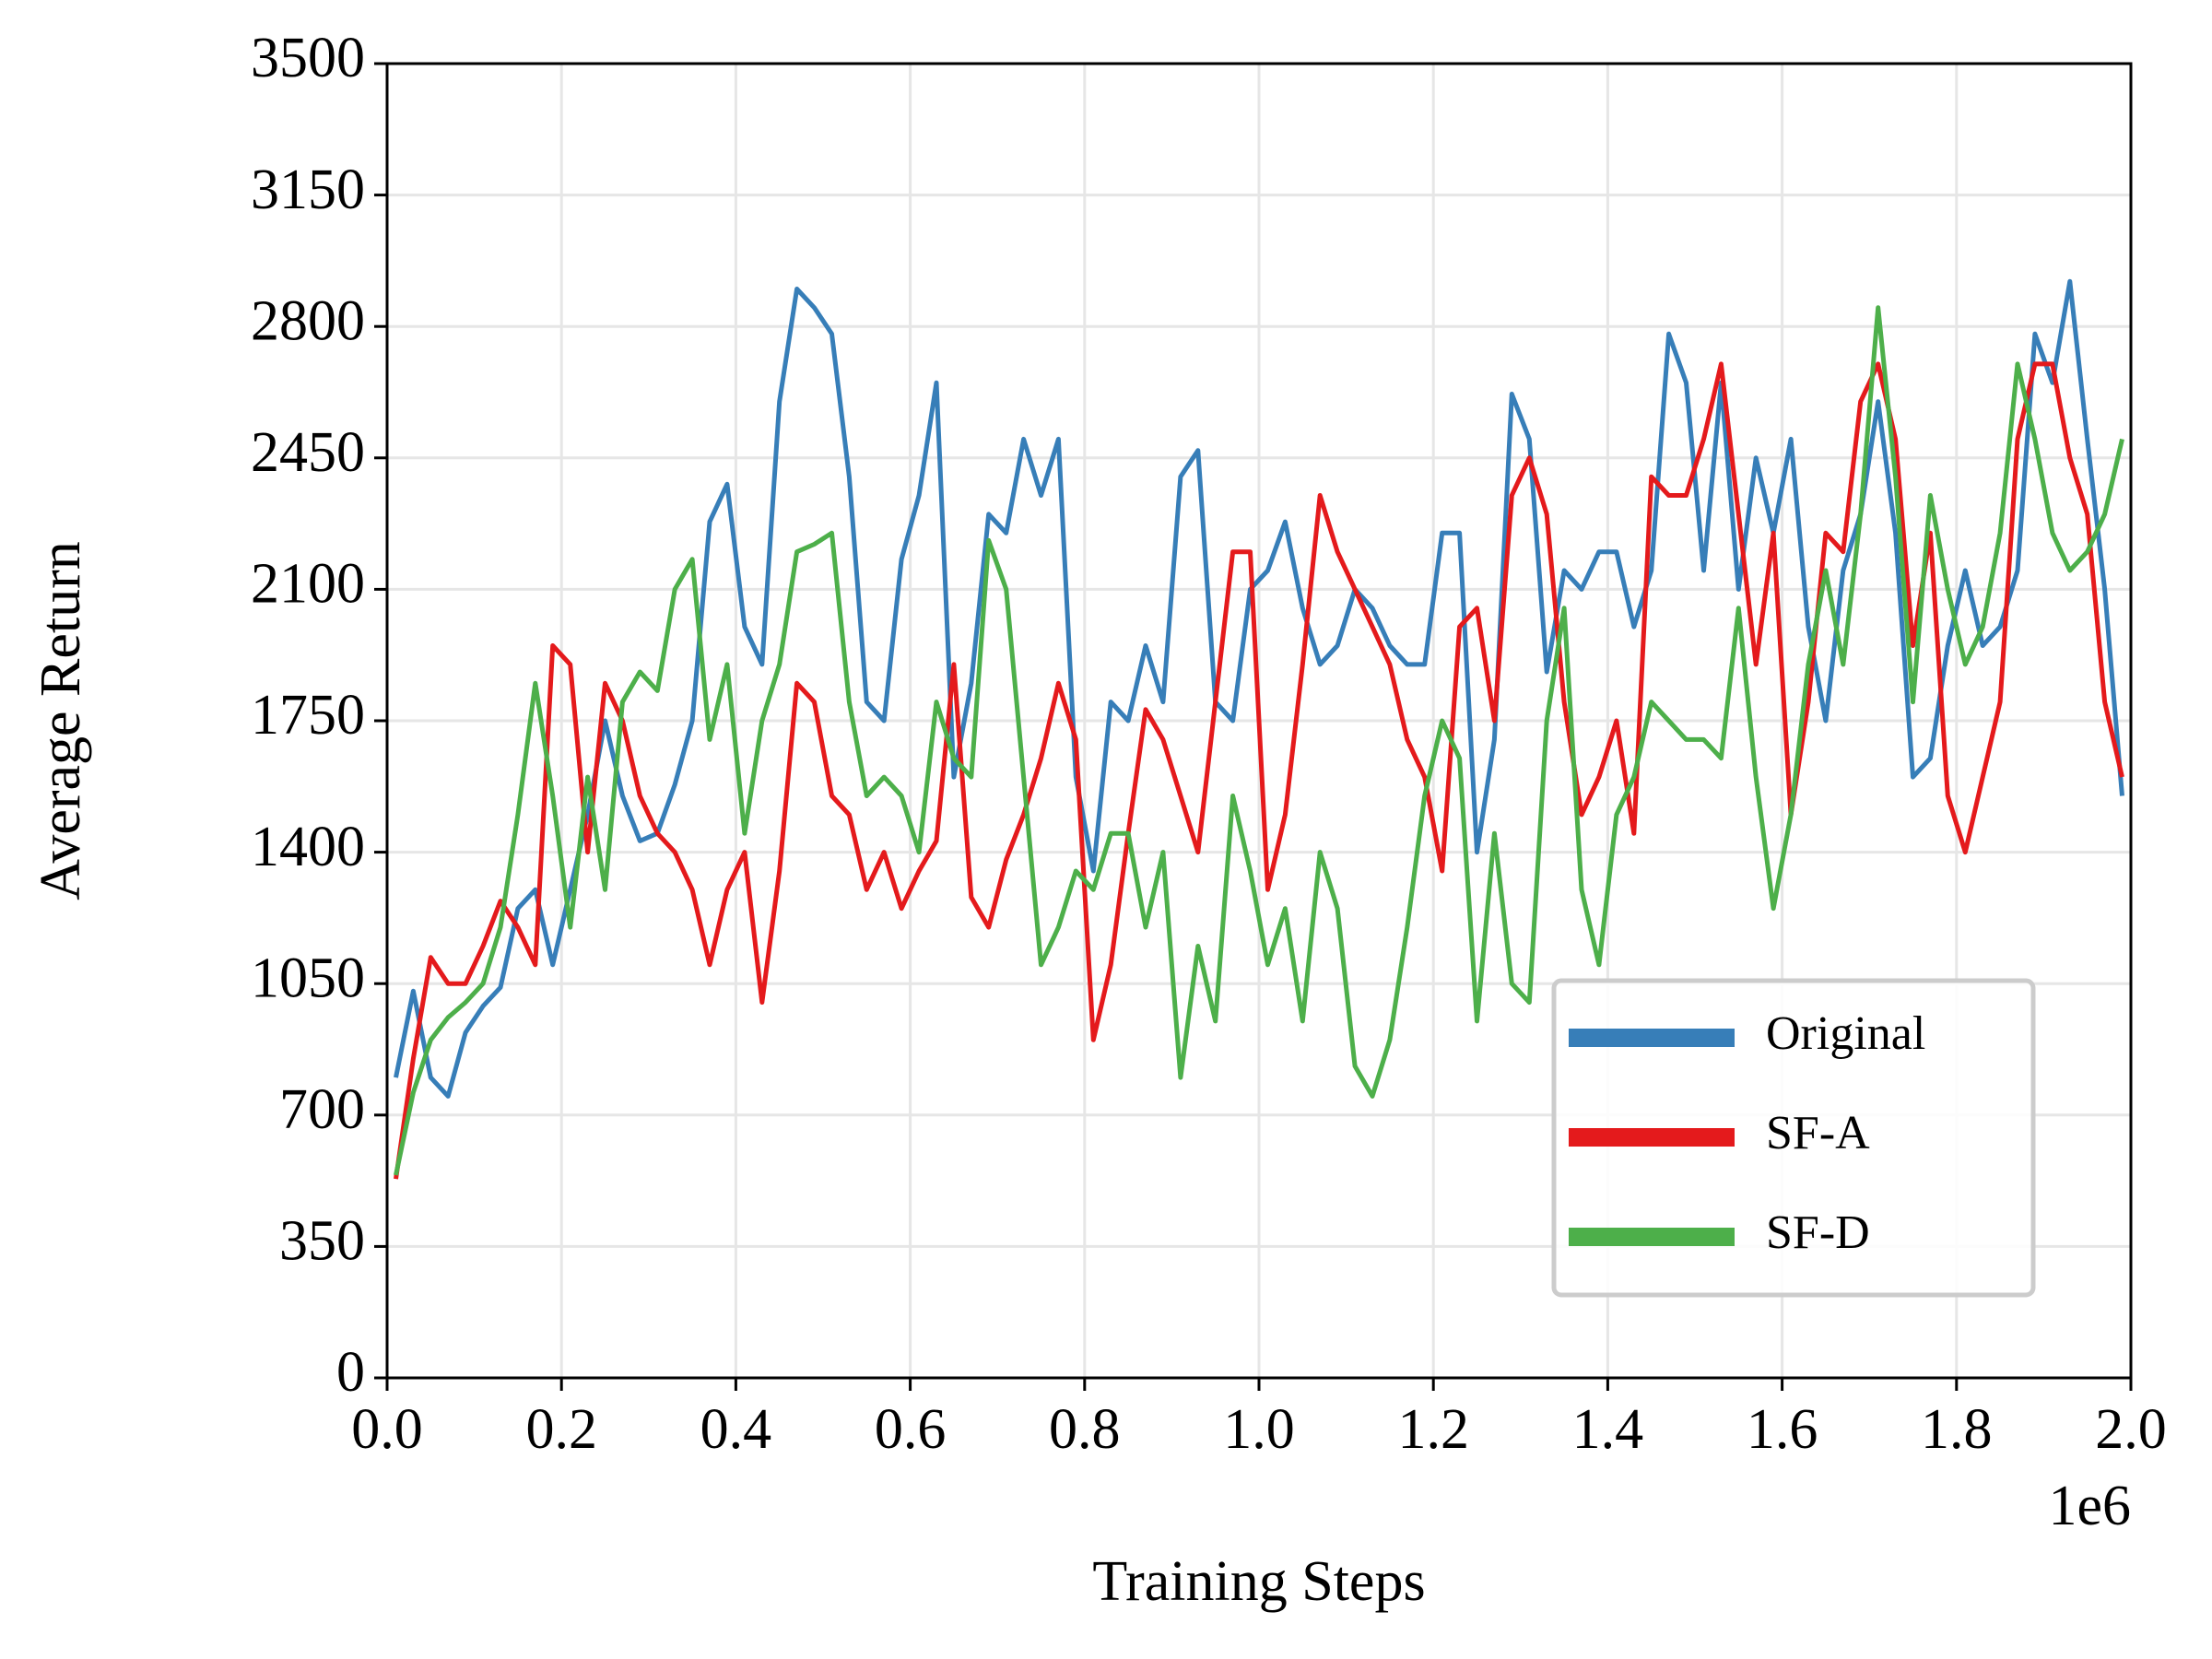  Describe the element at coordinates (387, 1429) in the screenshot. I see `x-tick-label: 0.0` at that location.